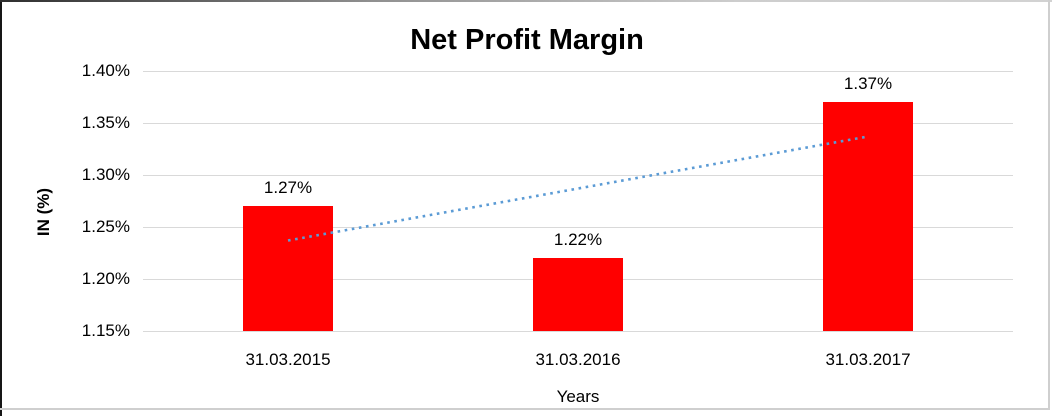  Describe the element at coordinates (105, 278) in the screenshot. I see `y-tick-label: 1.20%` at that location.